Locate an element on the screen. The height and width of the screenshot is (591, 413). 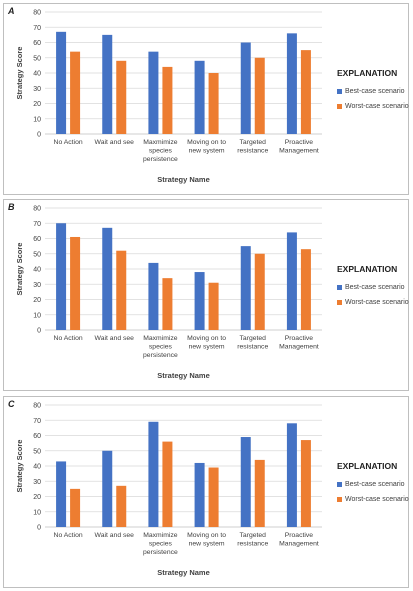
y-tick-label: 10 is located at coordinates (37, 512).